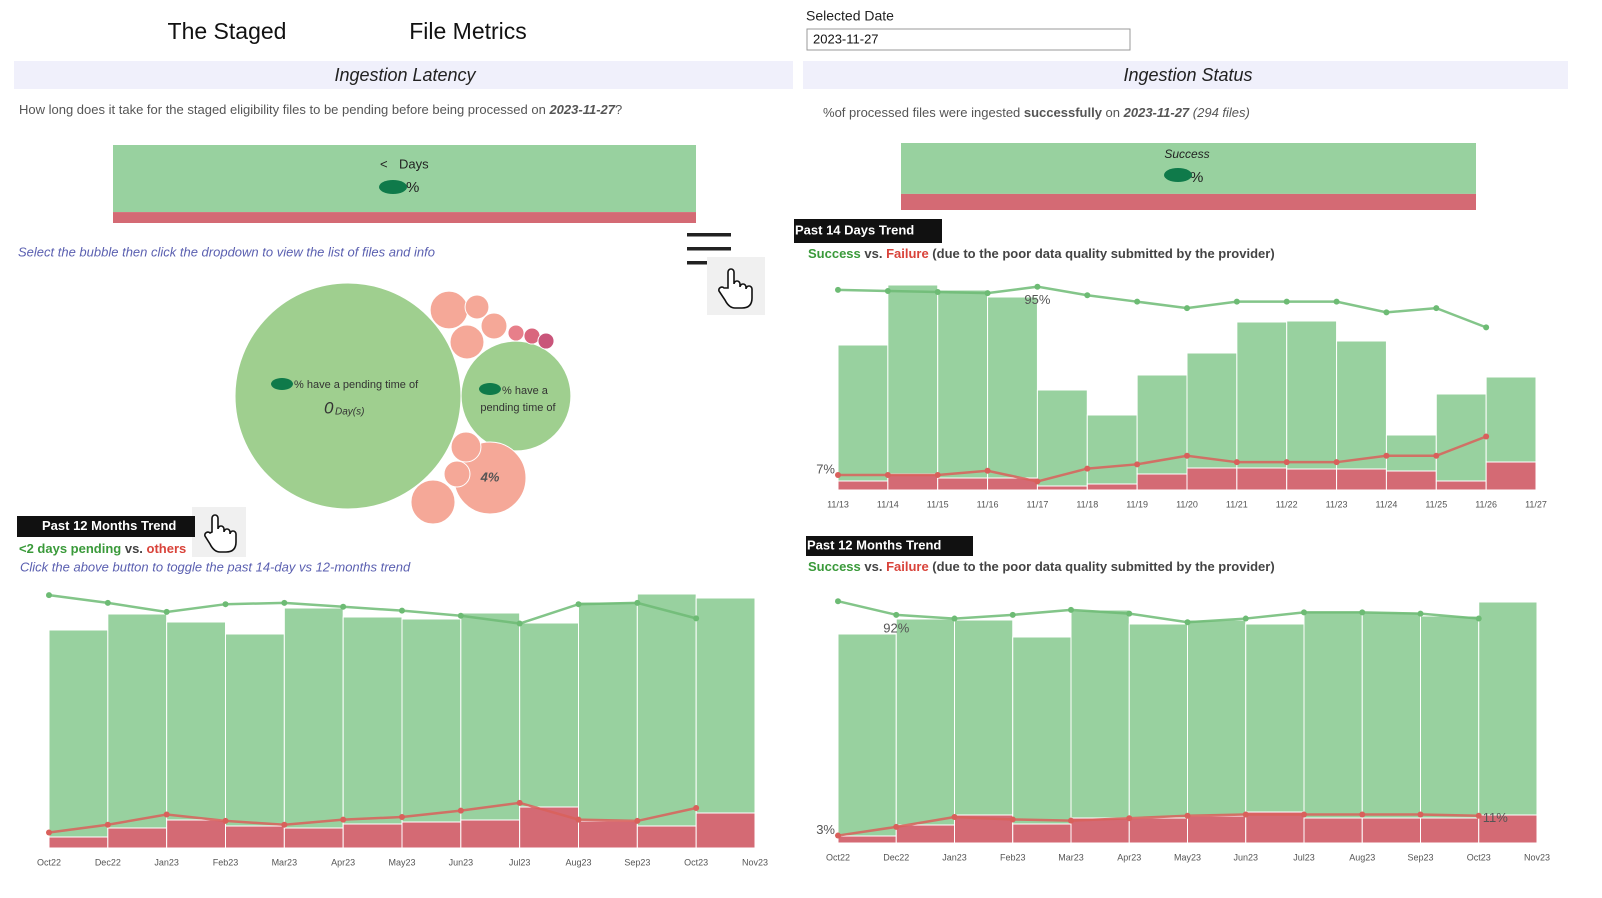  Describe the element at coordinates (1186, 154) in the screenshot. I see `bar-annotation: Success` at that location.